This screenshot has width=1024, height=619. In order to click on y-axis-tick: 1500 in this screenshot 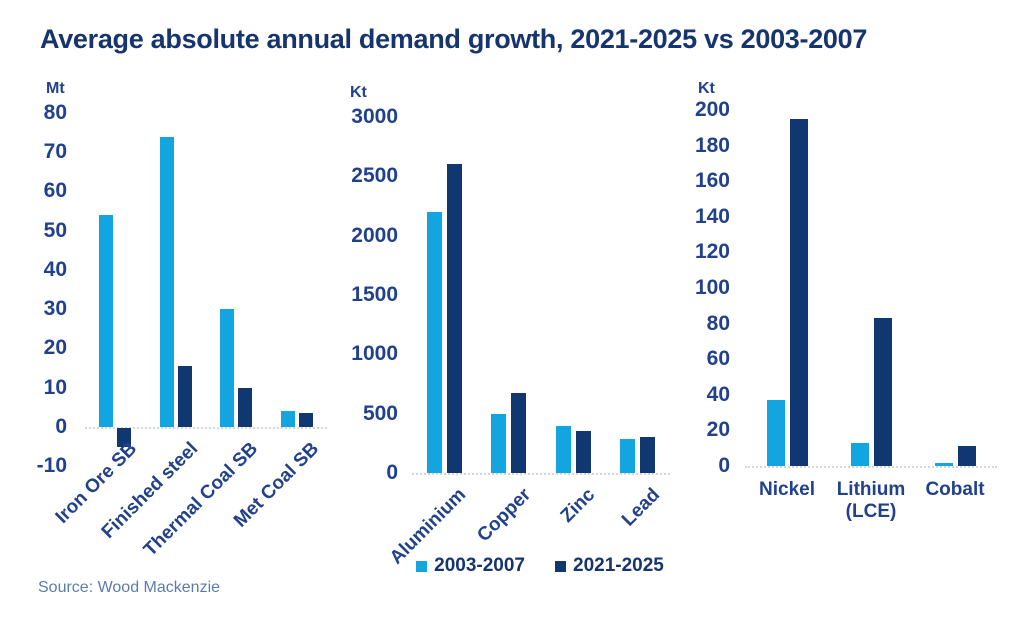, I will do `click(374, 294)`.